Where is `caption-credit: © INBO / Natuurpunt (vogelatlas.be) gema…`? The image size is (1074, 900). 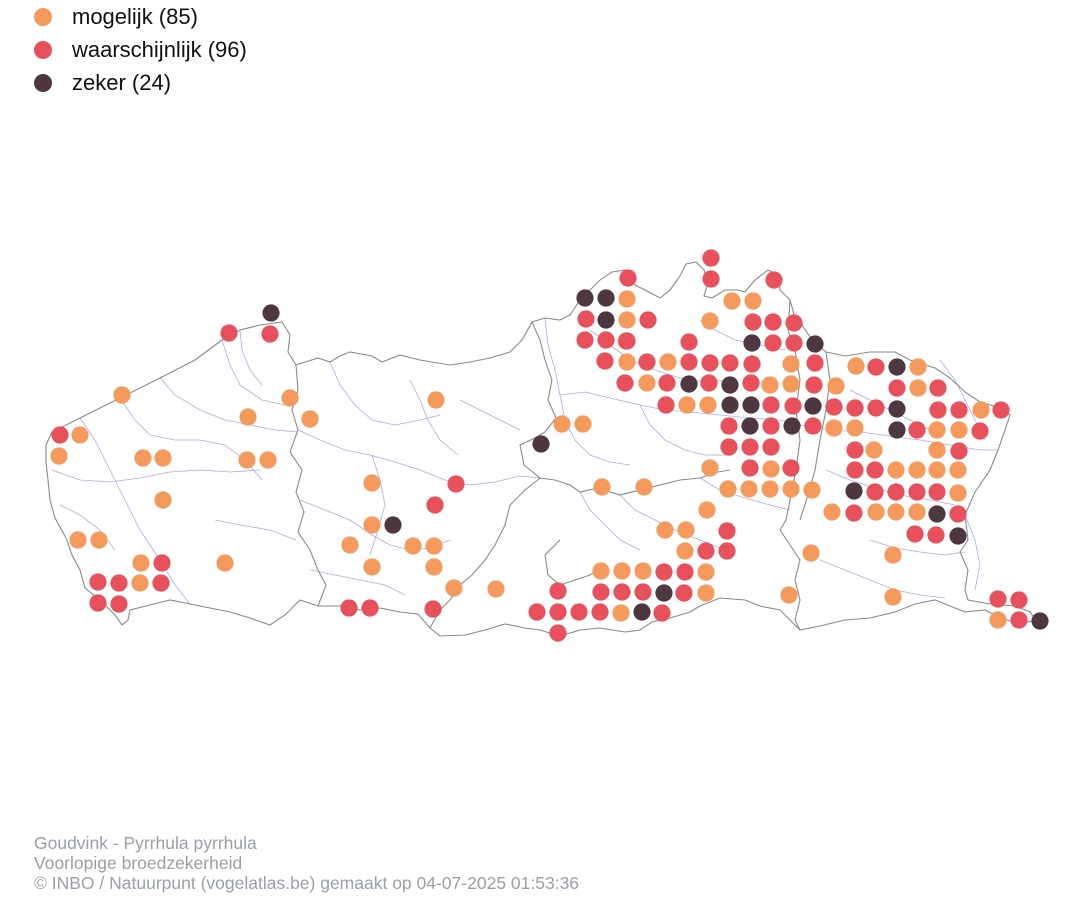 caption-credit: © INBO / Natuurpunt (vogelatlas.be) gema… is located at coordinates (307, 883).